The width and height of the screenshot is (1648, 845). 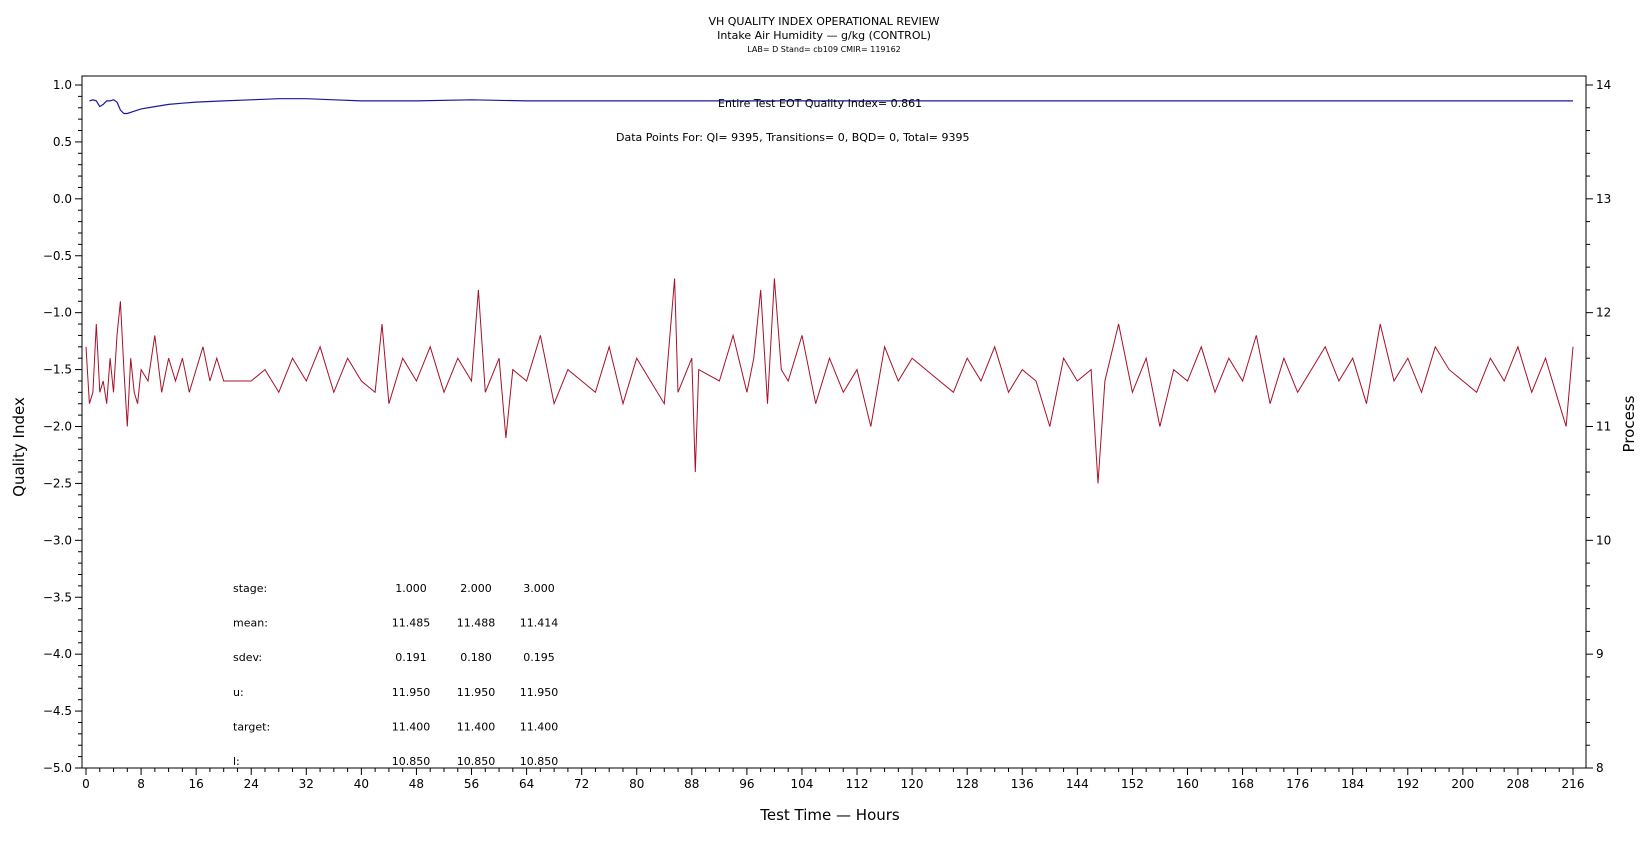 I want to click on x-tick-label: 208, so click(x=1517, y=784).